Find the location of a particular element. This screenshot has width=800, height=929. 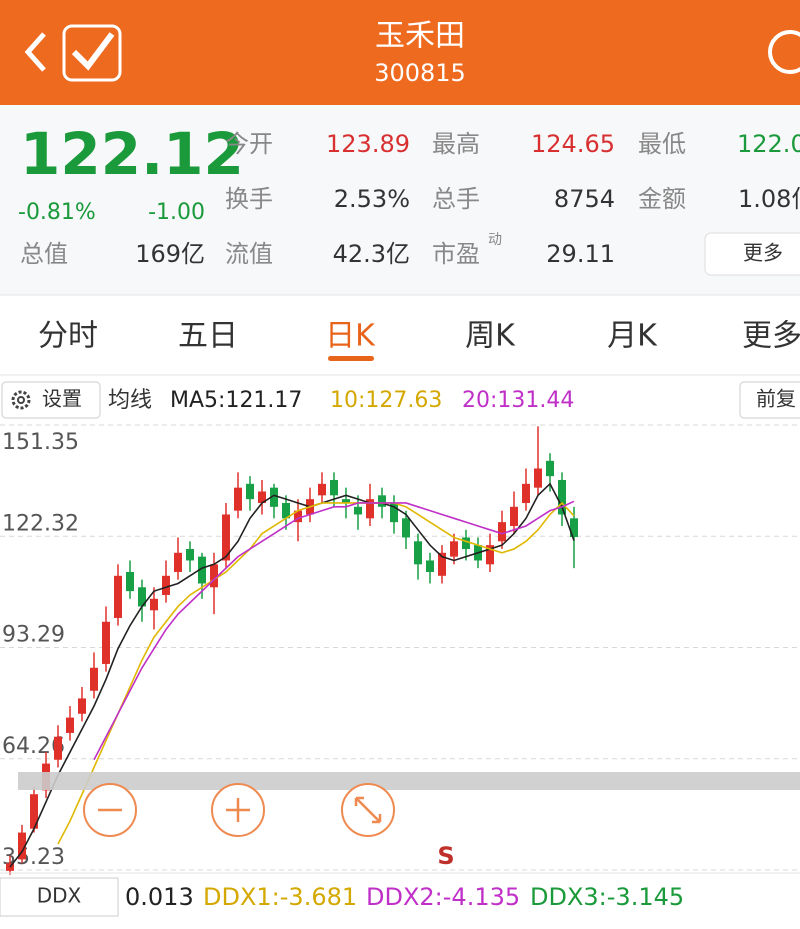

label: 流值 is located at coordinates (249, 254).